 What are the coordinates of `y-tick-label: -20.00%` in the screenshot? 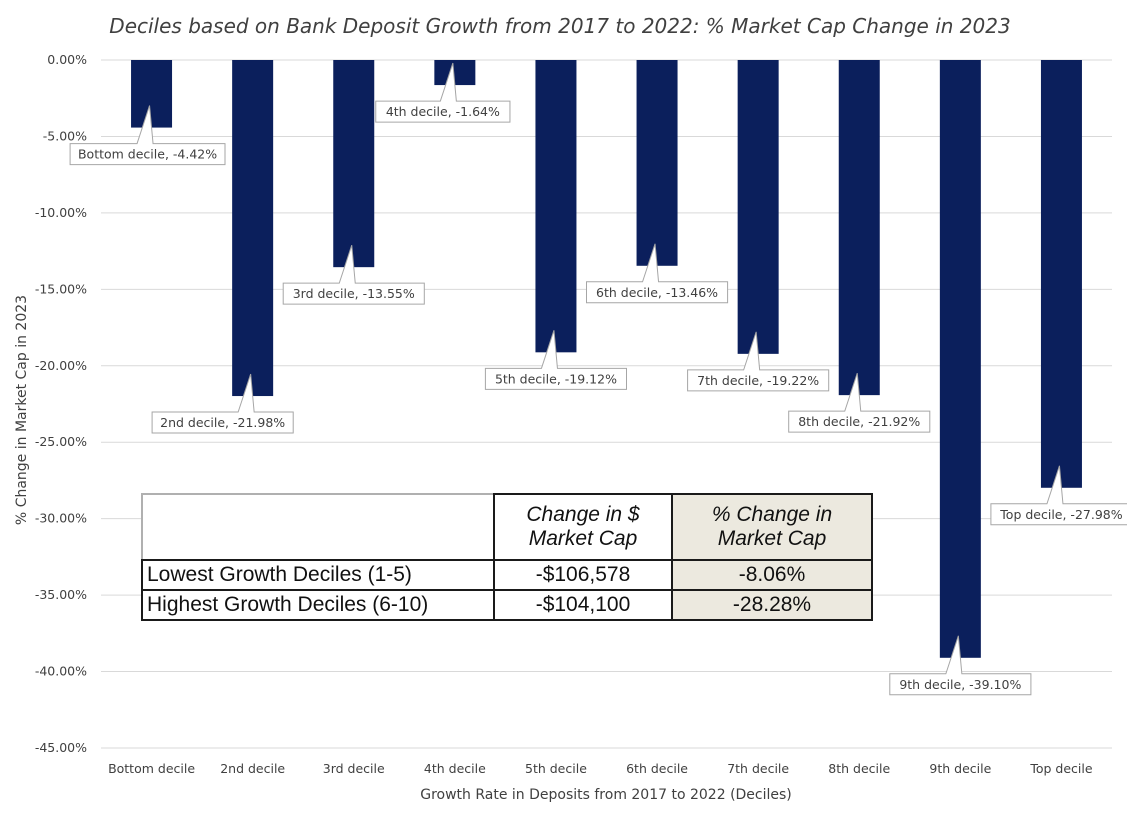 It's located at (61, 365).